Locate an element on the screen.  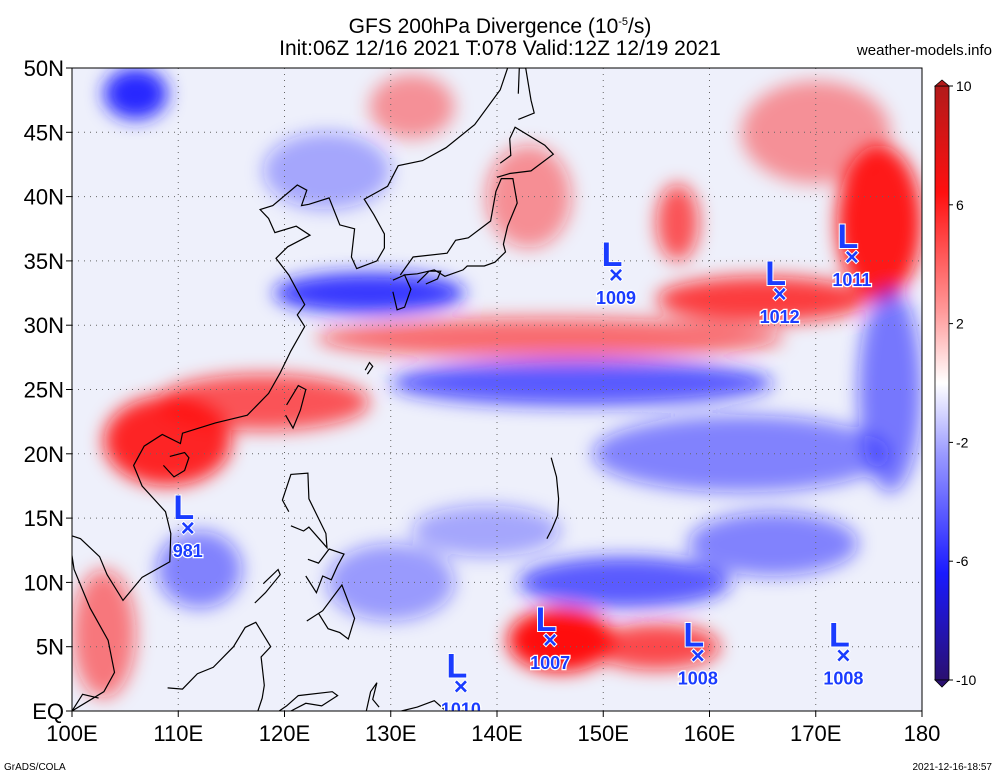
coastline-sakhalin is located at coordinates (526, 94).